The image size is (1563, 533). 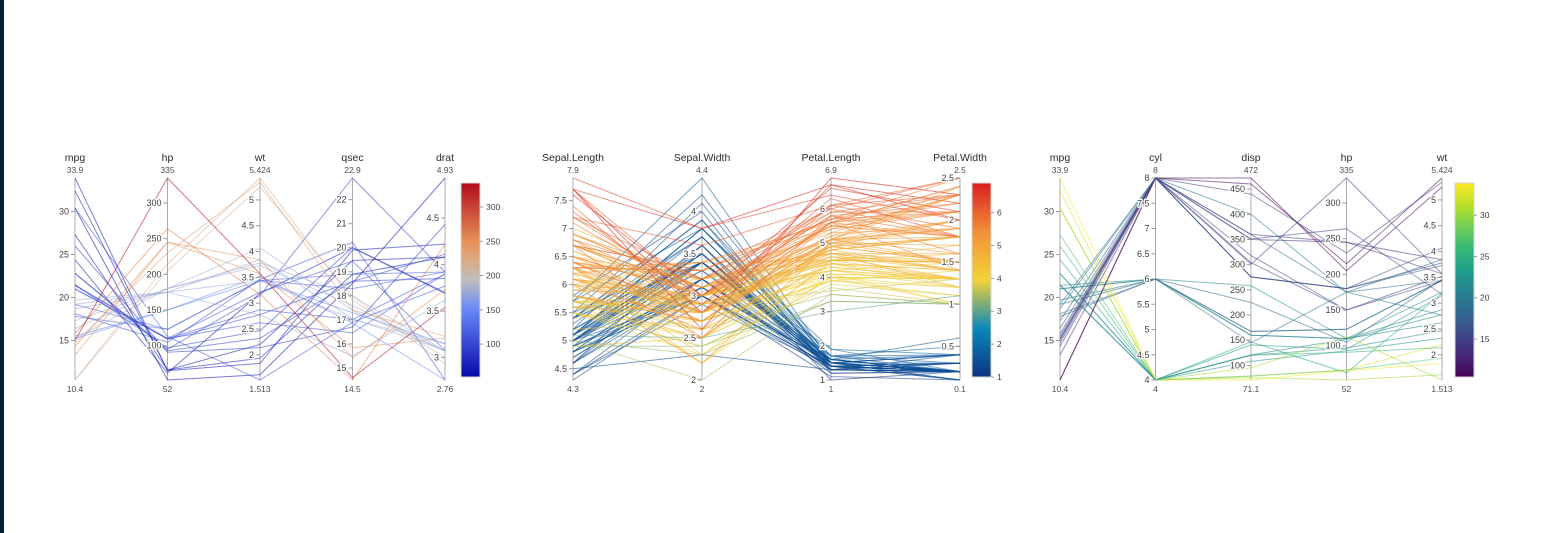 I want to click on tick-label: 400, so click(x=1237, y=214).